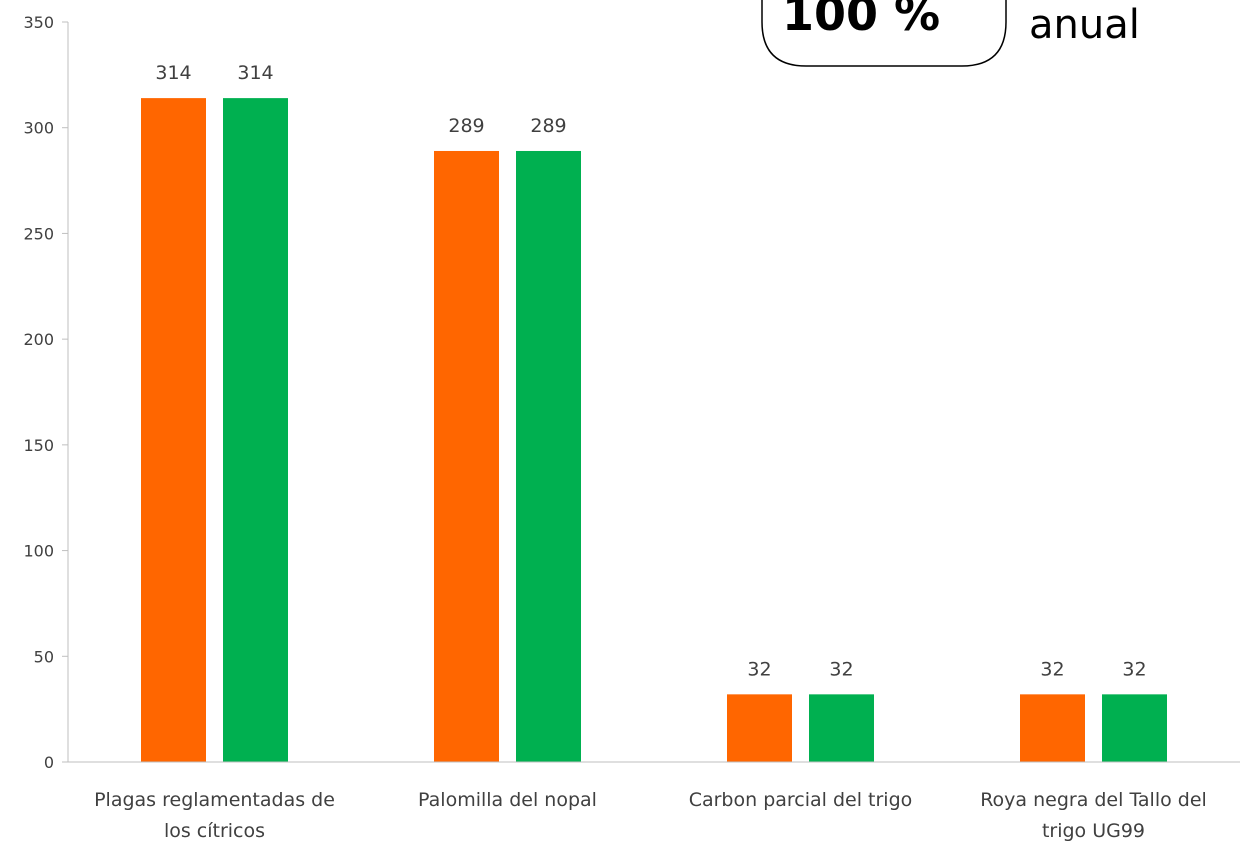 The image size is (1248, 842). Describe the element at coordinates (44, 656) in the screenshot. I see `y-tick-label: 50` at that location.